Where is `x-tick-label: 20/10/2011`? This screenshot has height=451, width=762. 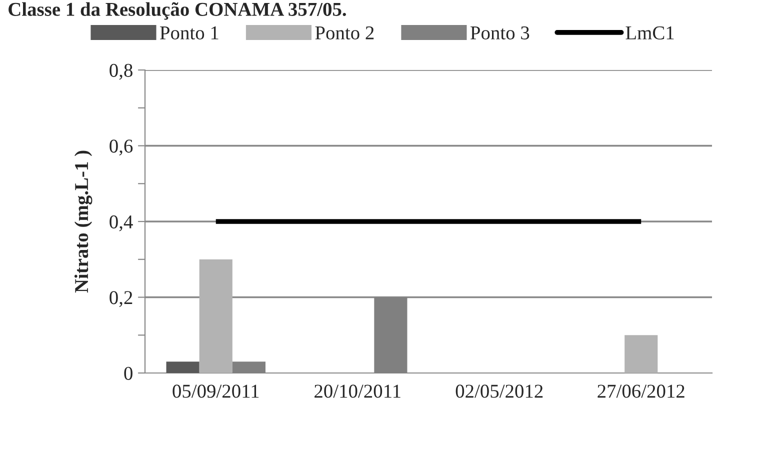 x-tick-label: 20/10/2011 is located at coordinates (357, 391).